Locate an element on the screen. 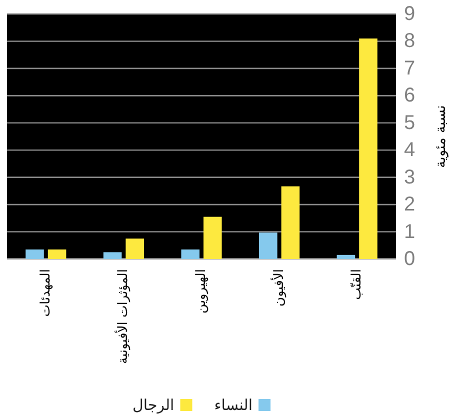  y-tick-label: 2 is located at coordinates (410, 205).